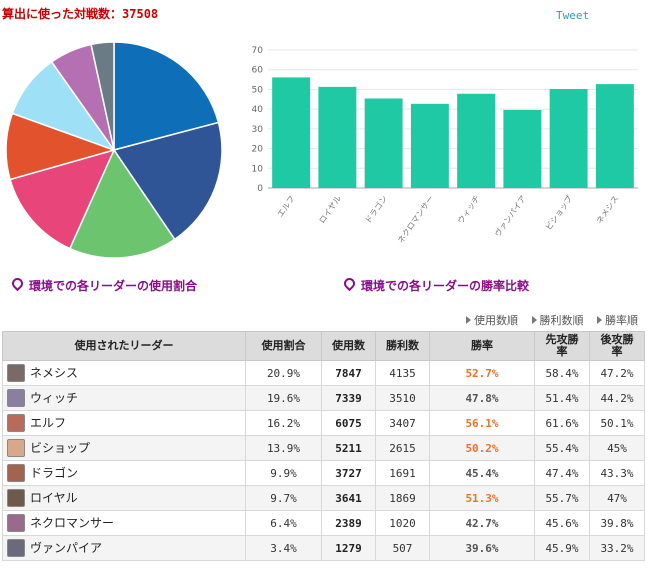 Image resolution: width=648 pixels, height=569 pixels. What do you see at coordinates (124, 473) in the screenshot?
I see `leader-cell: ドラゴン` at bounding box center [124, 473].